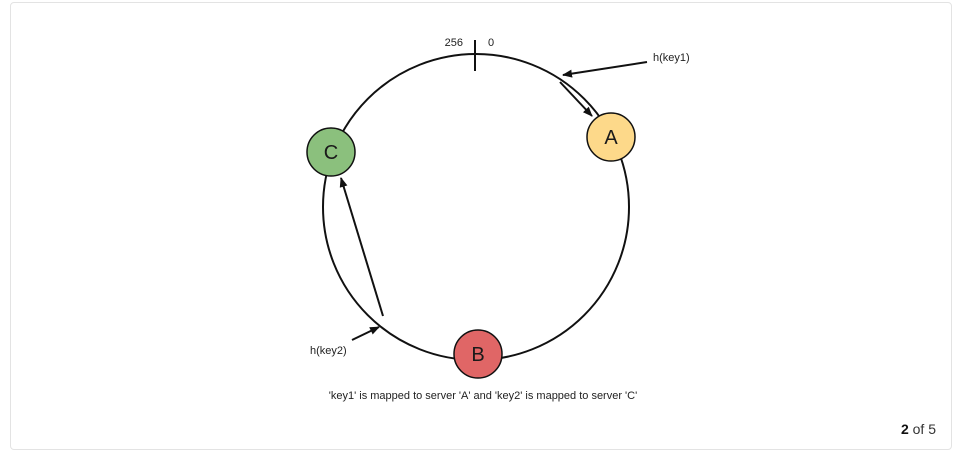 This screenshot has height=456, width=956. I want to click on server-a-circle, so click(611, 137).